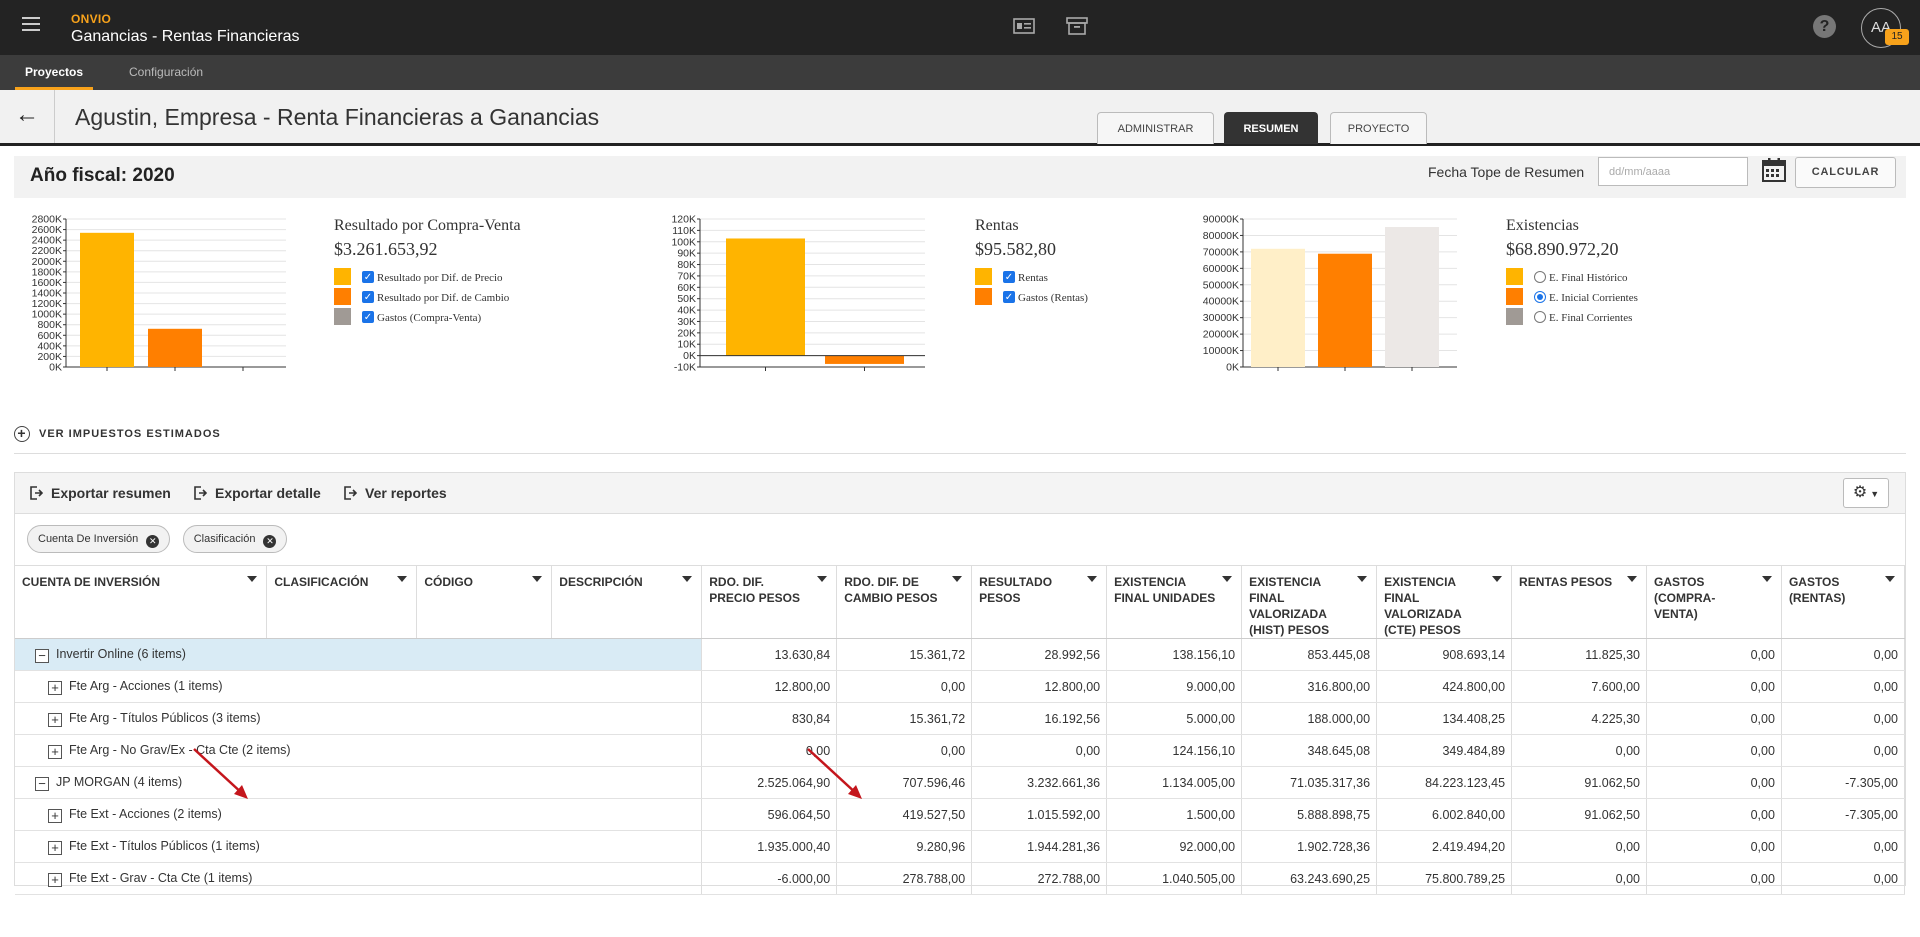 The width and height of the screenshot is (1920, 937). I want to click on legend-item: ✓ Resultado por Dif. de Cambio, so click(427, 298).